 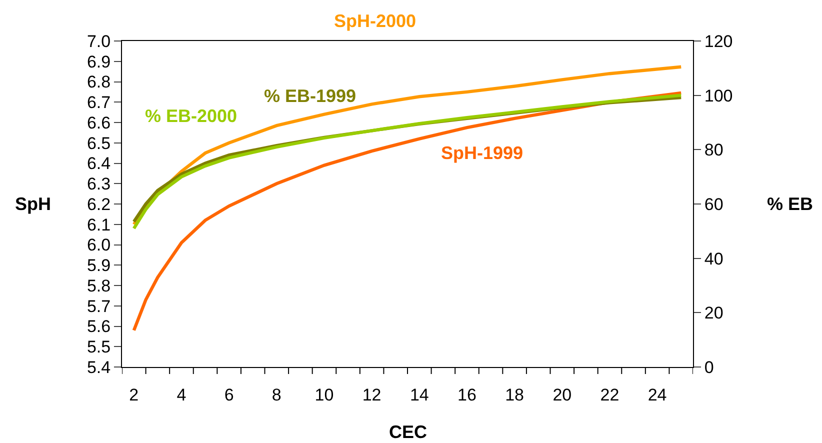 What do you see at coordinates (98, 347) in the screenshot?
I see `y-tick-label: 5.5` at bounding box center [98, 347].